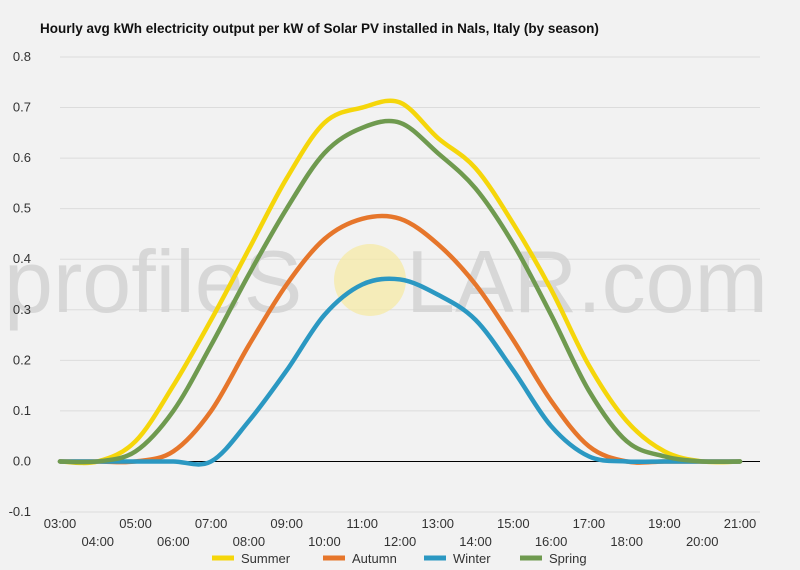 The height and width of the screenshot is (570, 800). What do you see at coordinates (22, 359) in the screenshot?
I see `y-tick-label: 0.2` at bounding box center [22, 359].